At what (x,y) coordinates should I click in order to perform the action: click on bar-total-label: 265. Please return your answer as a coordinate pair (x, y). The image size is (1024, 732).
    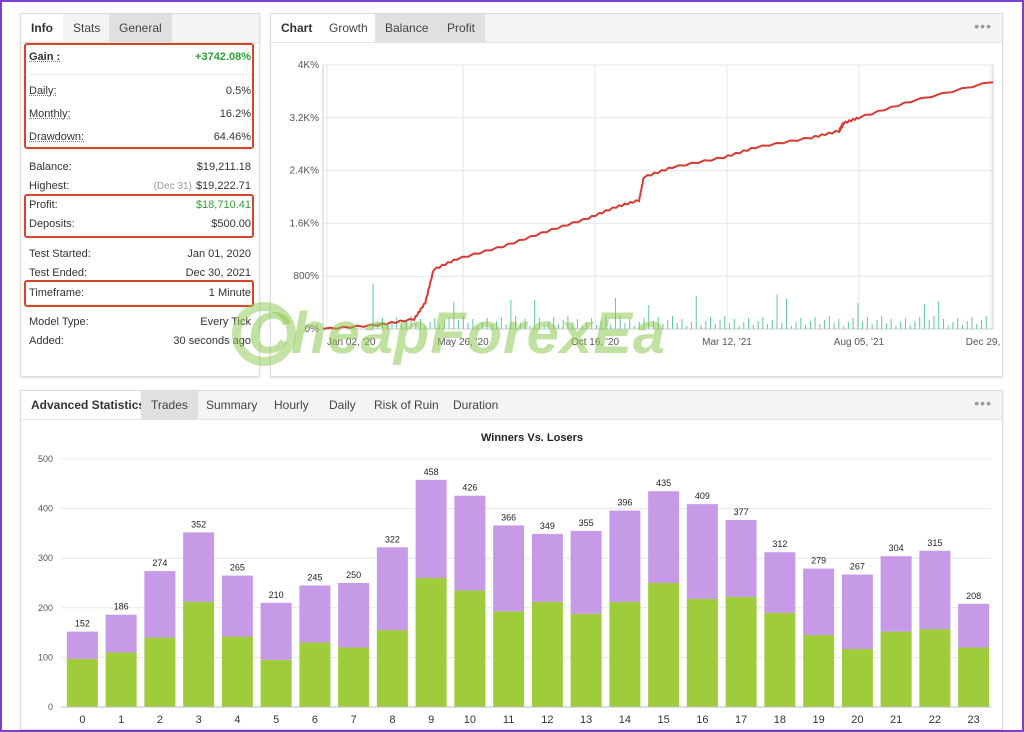
    Looking at the image, I should click on (237, 568).